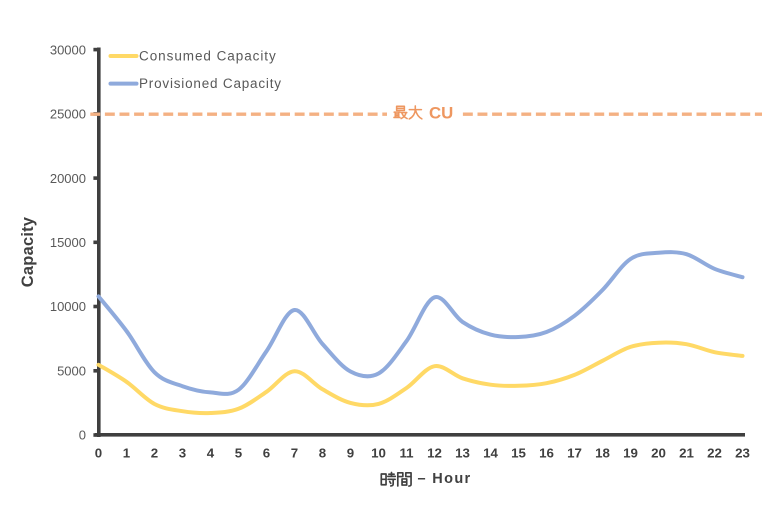  I want to click on svg-text: 20, so click(658, 453).